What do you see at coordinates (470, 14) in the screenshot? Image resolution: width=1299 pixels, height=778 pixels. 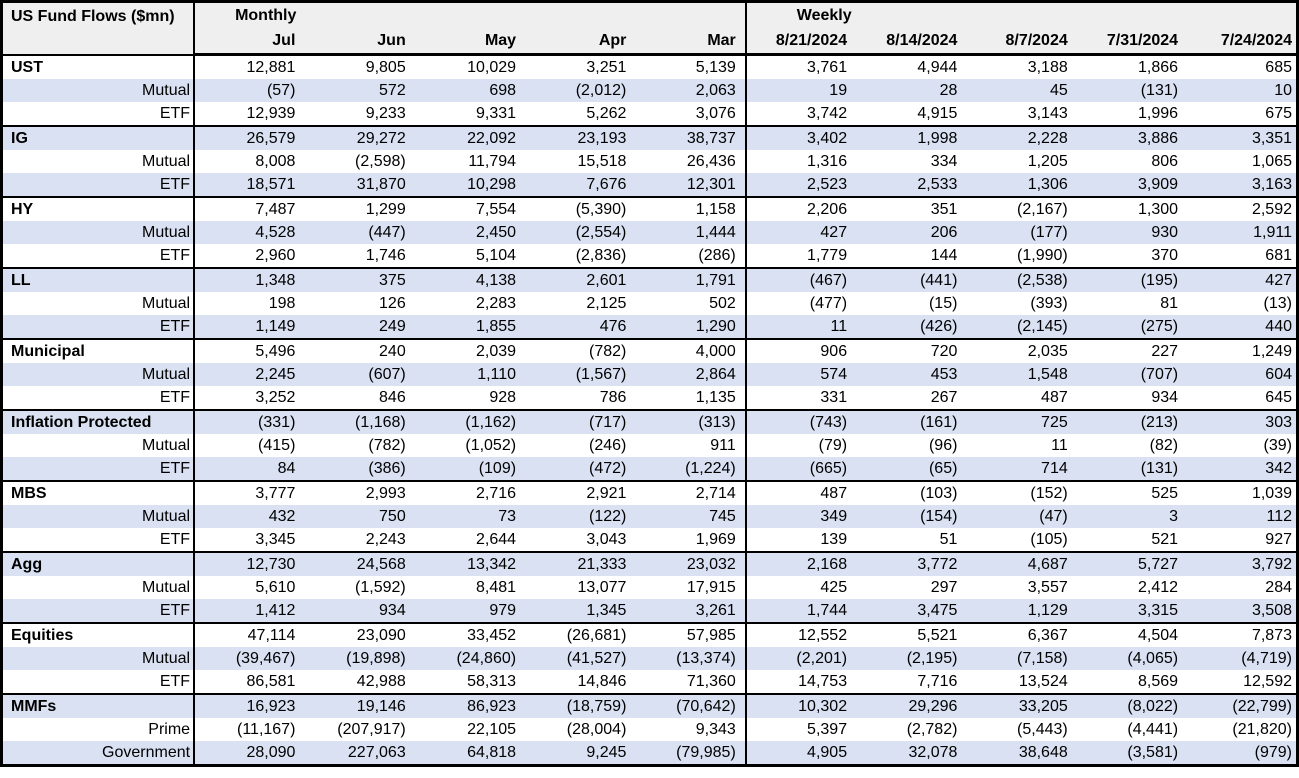 I see `monthly-section-header: Monthly` at bounding box center [470, 14].